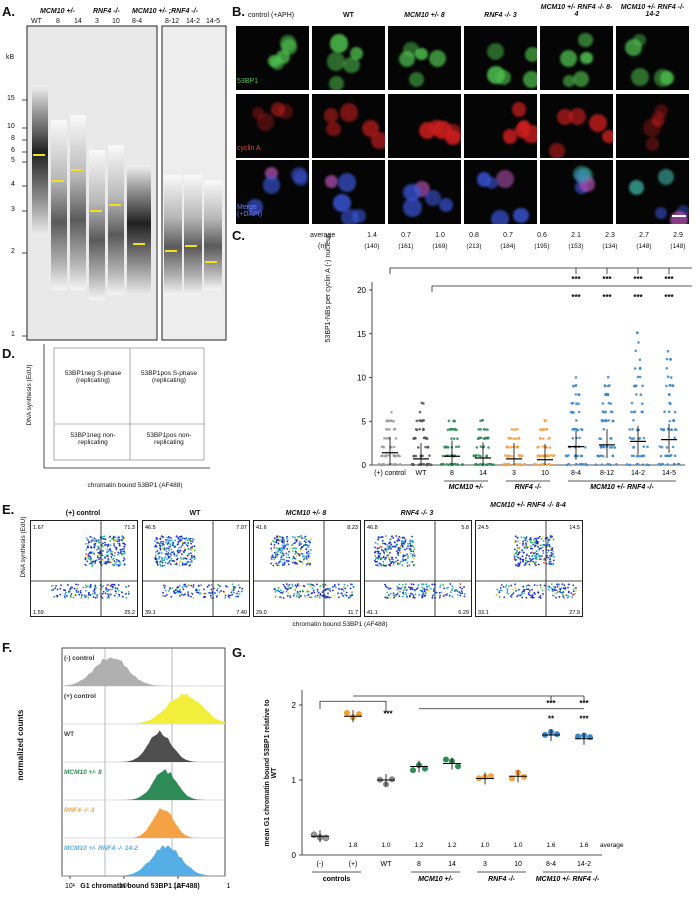  Describe the element at coordinates (551, 703) in the screenshot. I see `g-sig-star: ***` at that location.